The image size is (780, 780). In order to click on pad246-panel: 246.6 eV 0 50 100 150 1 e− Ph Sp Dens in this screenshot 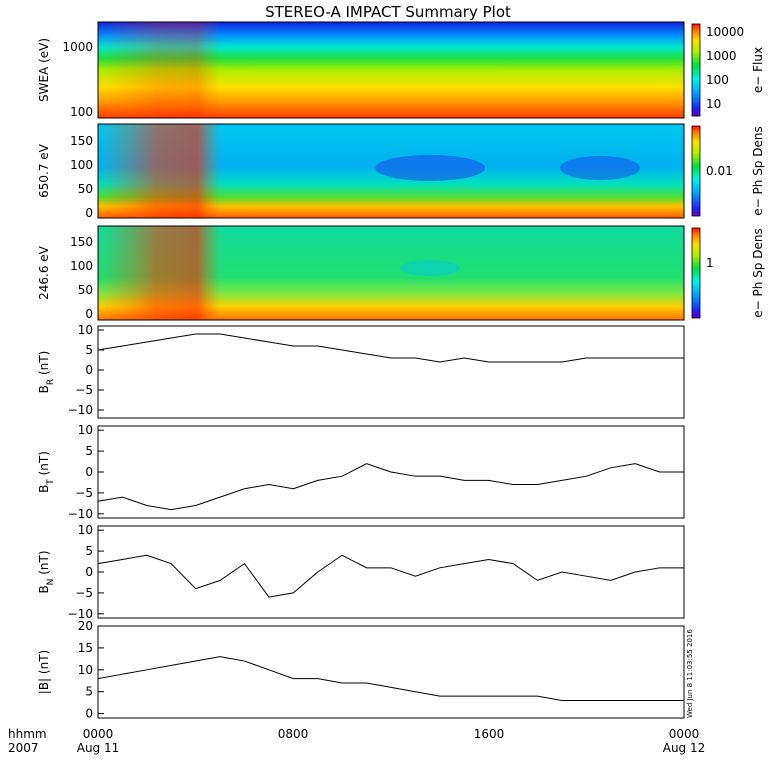, I will do `click(401, 273)`.